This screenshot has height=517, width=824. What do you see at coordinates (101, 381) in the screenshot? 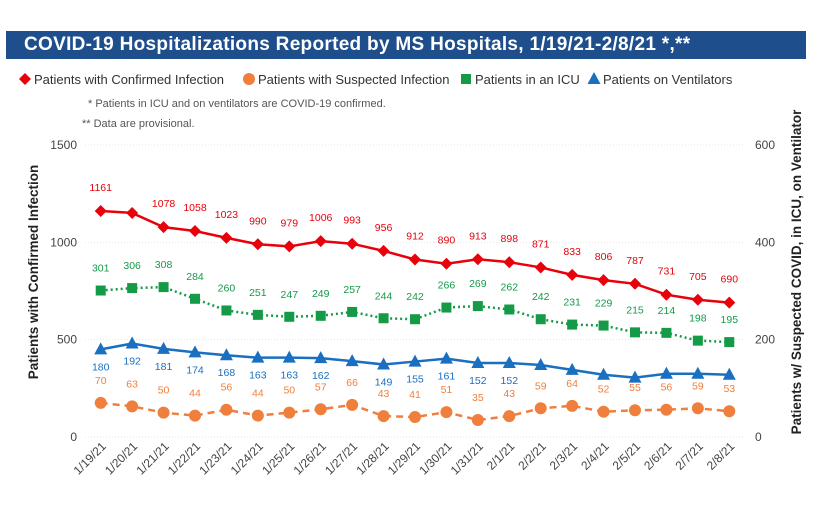
I see `data-label-suspected: 70` at bounding box center [101, 381].